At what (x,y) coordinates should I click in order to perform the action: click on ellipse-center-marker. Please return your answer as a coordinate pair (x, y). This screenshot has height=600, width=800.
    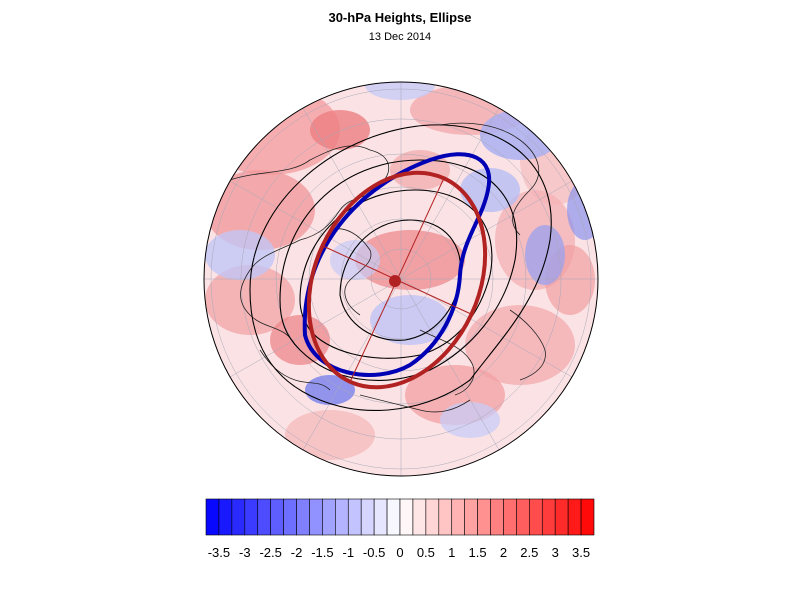
    Looking at the image, I should click on (395, 281).